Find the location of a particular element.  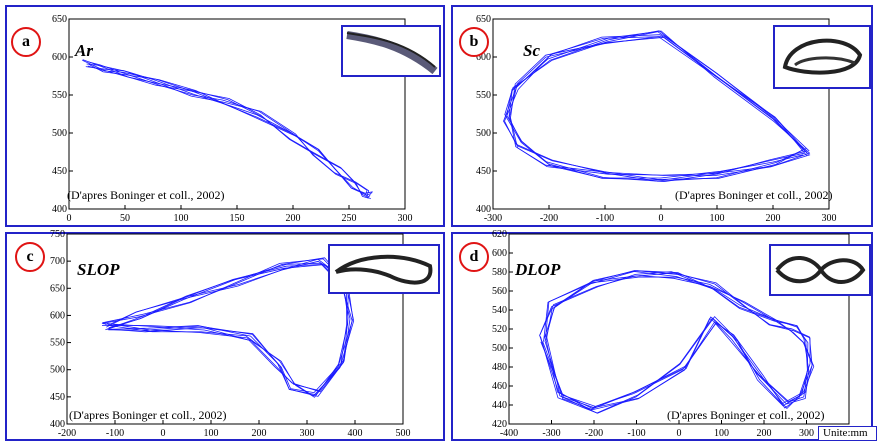

chart-a-credit: (D'apres Boninger et coll., 2002) is located at coordinates (146, 195).